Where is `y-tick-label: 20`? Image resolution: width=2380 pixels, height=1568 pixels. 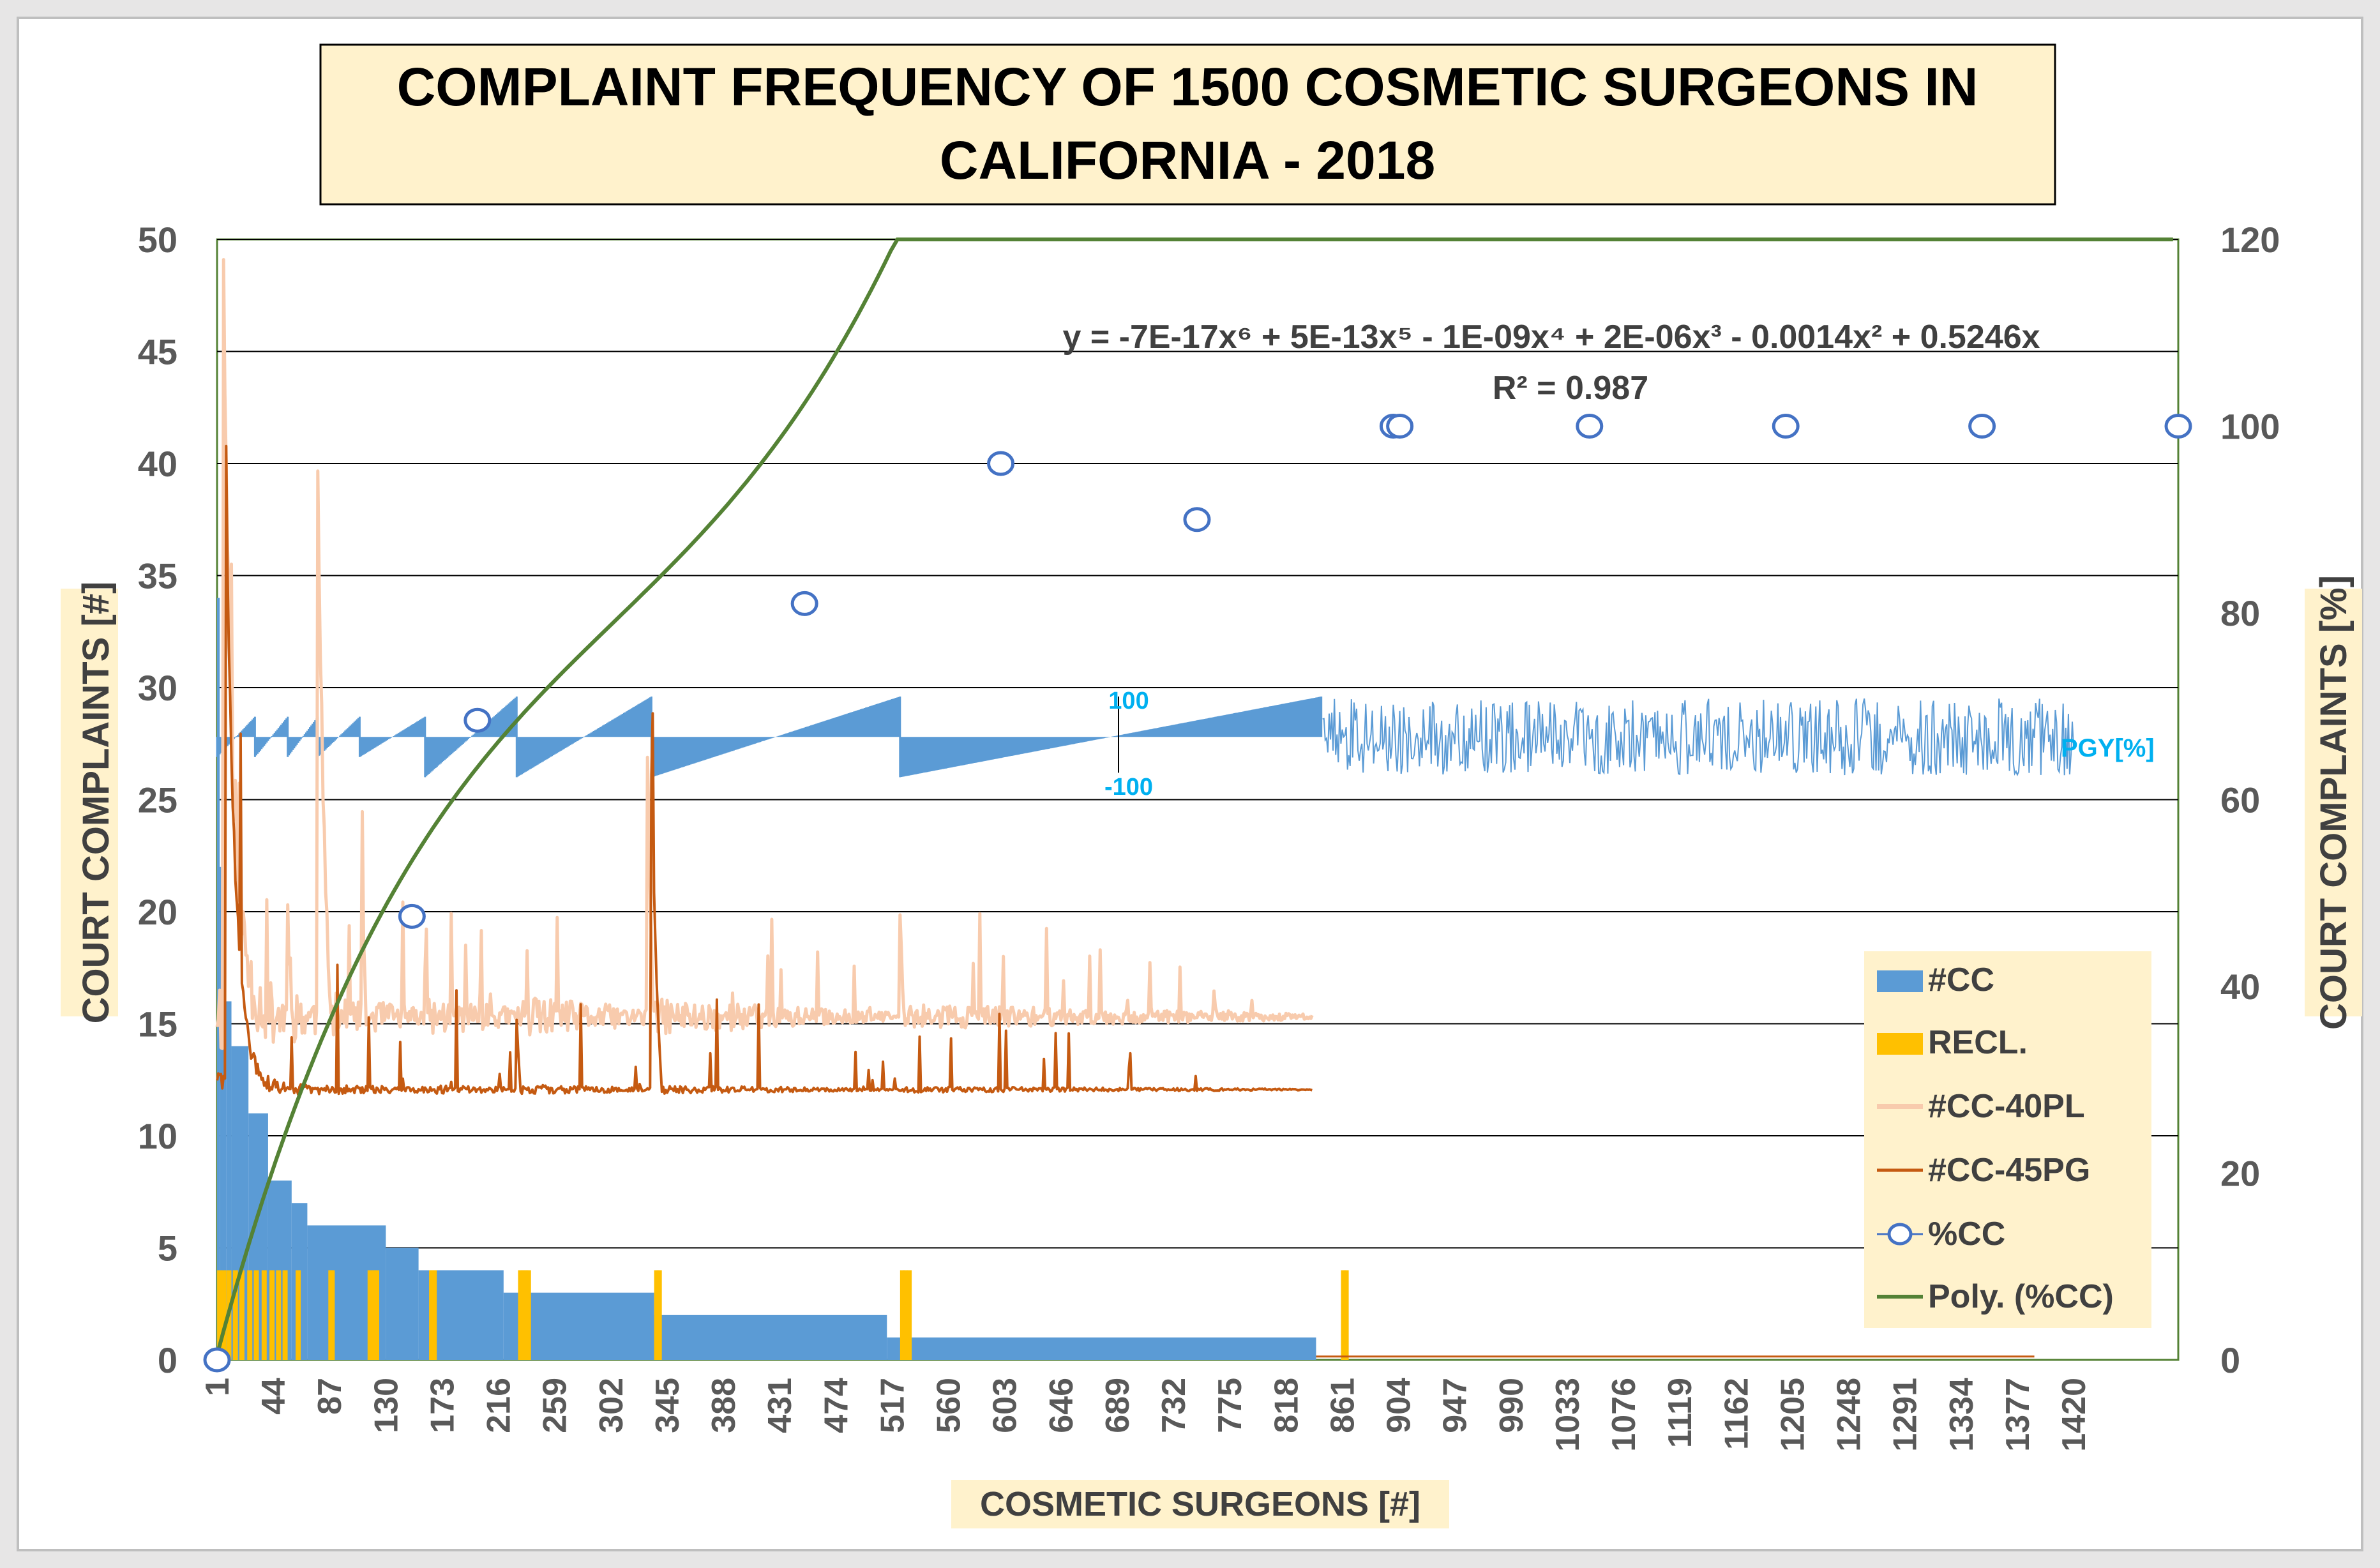 y-tick-label: 20 is located at coordinates (157, 912).